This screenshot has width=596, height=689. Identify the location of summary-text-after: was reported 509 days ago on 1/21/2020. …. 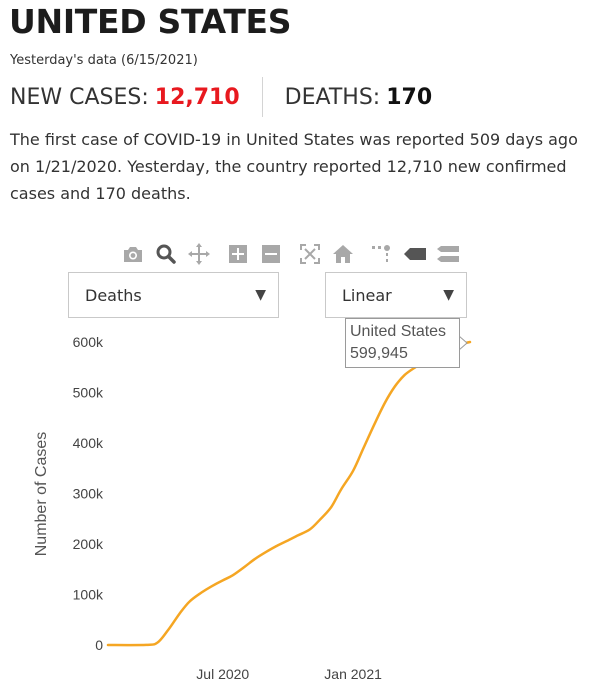
(294, 166).